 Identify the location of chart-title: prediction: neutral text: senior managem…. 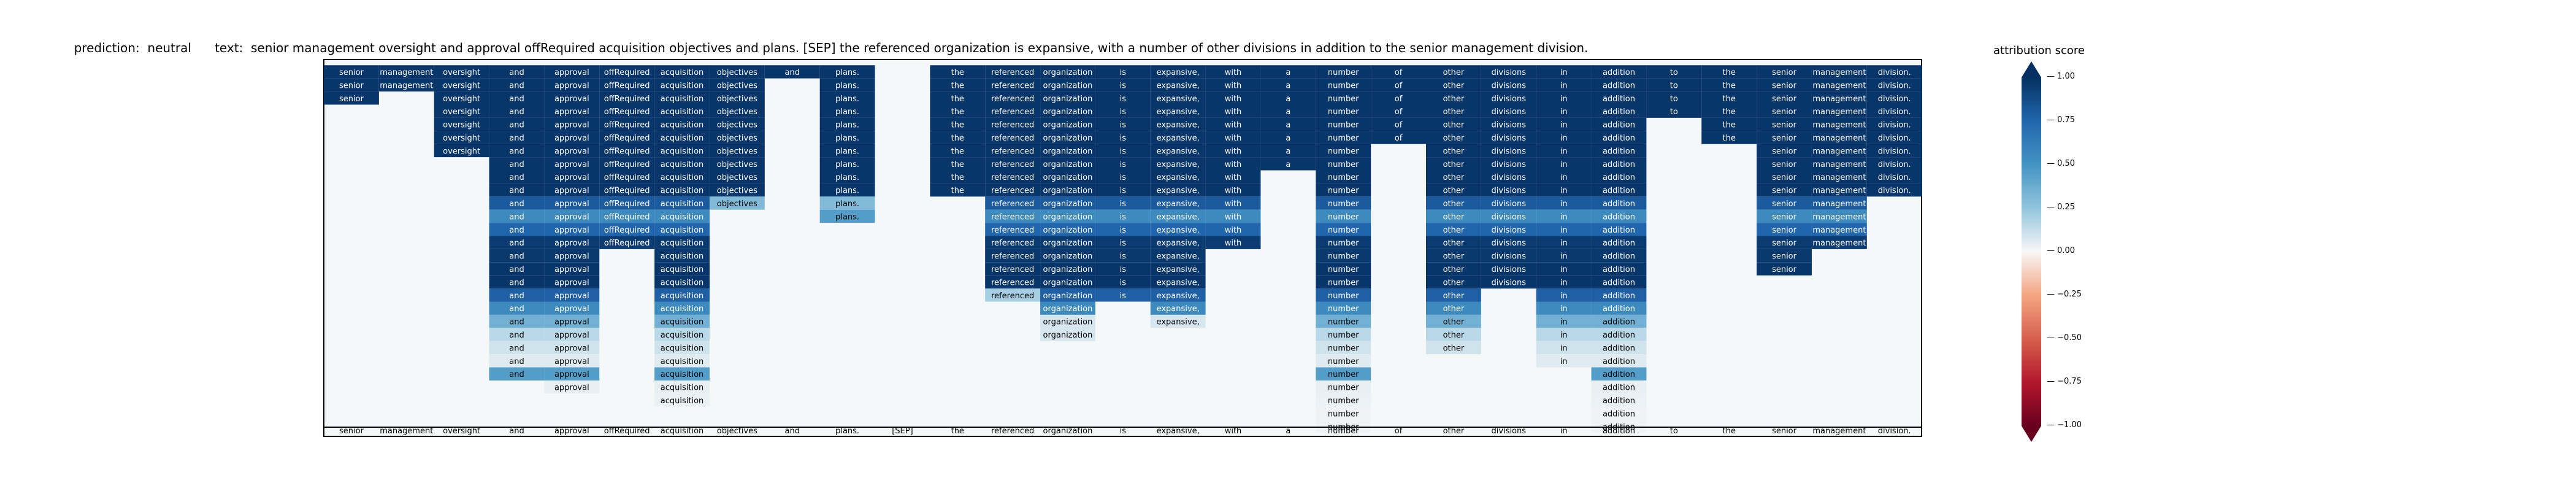
(831, 48).